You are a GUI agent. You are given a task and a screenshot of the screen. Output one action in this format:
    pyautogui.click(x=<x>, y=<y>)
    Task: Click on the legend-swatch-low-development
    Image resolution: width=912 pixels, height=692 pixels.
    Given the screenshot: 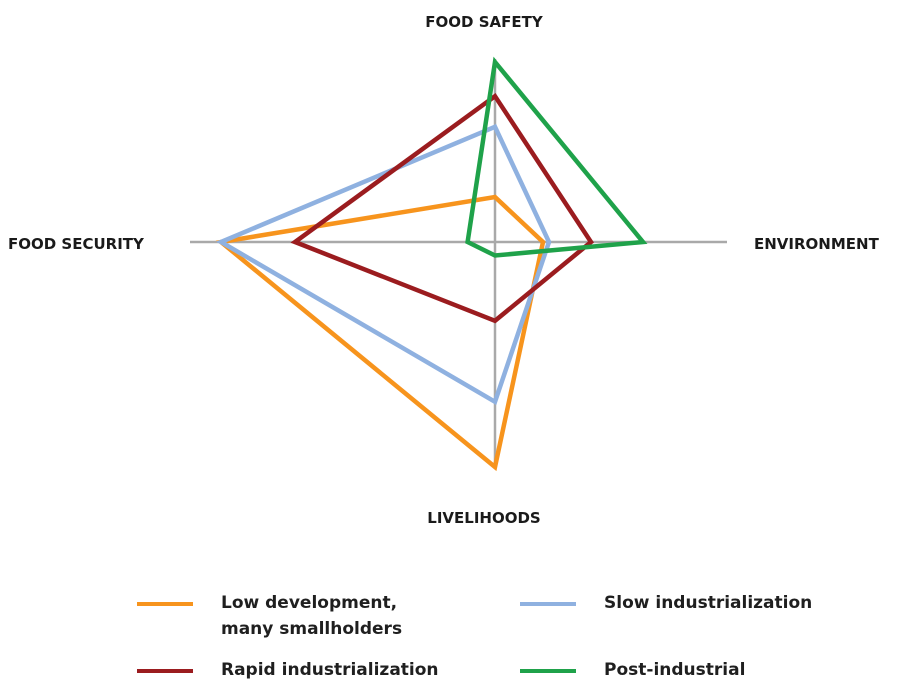 What is the action you would take?
    pyautogui.click(x=165, y=604)
    